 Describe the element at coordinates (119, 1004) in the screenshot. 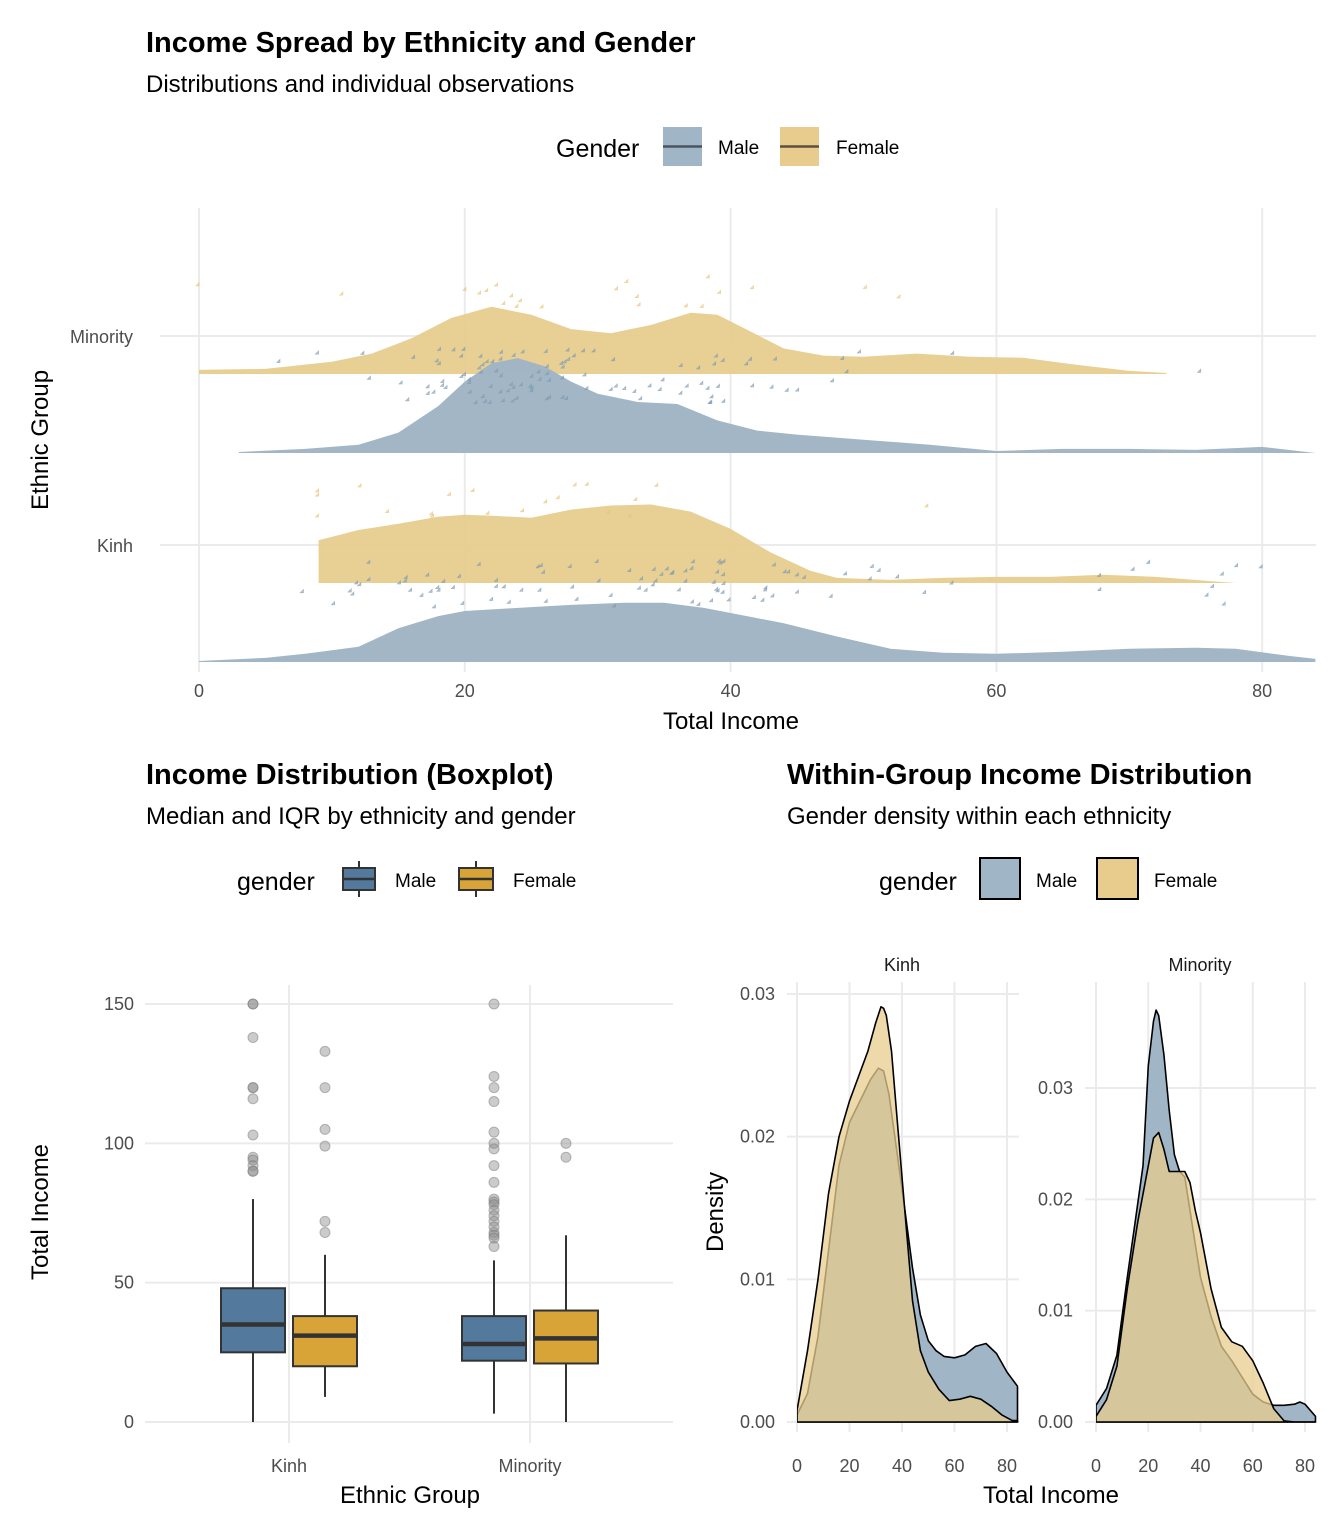

I see `y-tick-label: 150` at that location.